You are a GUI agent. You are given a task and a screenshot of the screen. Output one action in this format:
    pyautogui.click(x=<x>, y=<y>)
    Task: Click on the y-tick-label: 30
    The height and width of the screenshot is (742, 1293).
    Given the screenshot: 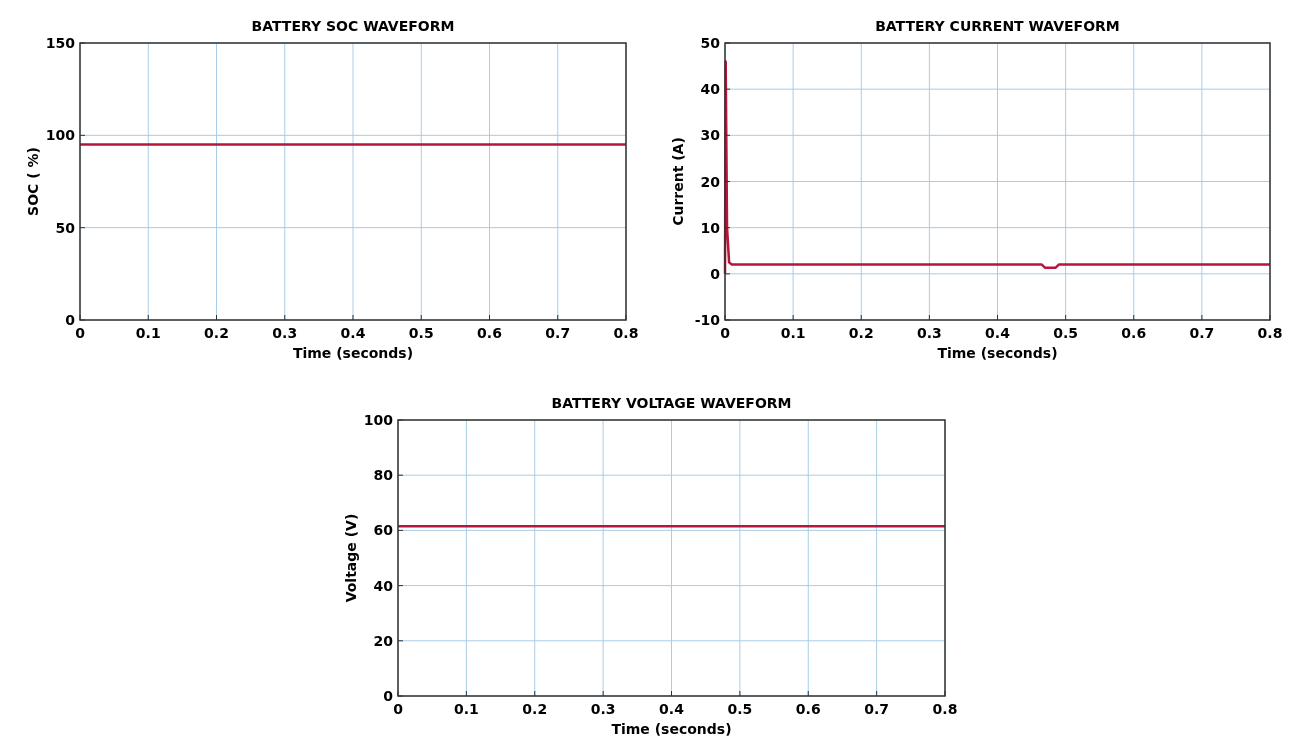 What is the action you would take?
    pyautogui.click(x=710, y=135)
    